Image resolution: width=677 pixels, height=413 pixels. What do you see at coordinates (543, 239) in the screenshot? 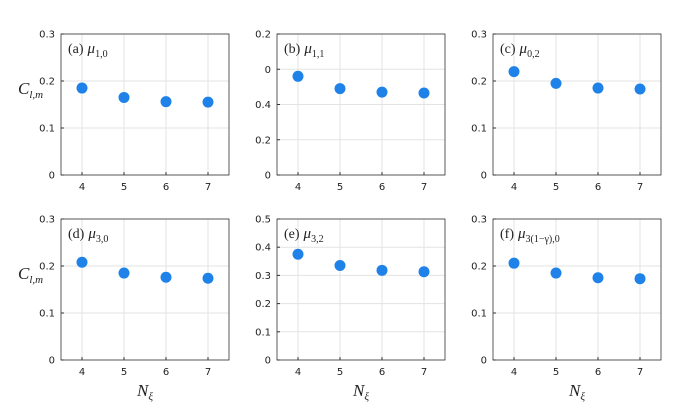
I see `subscript: 3(1−γ),0` at bounding box center [543, 239].